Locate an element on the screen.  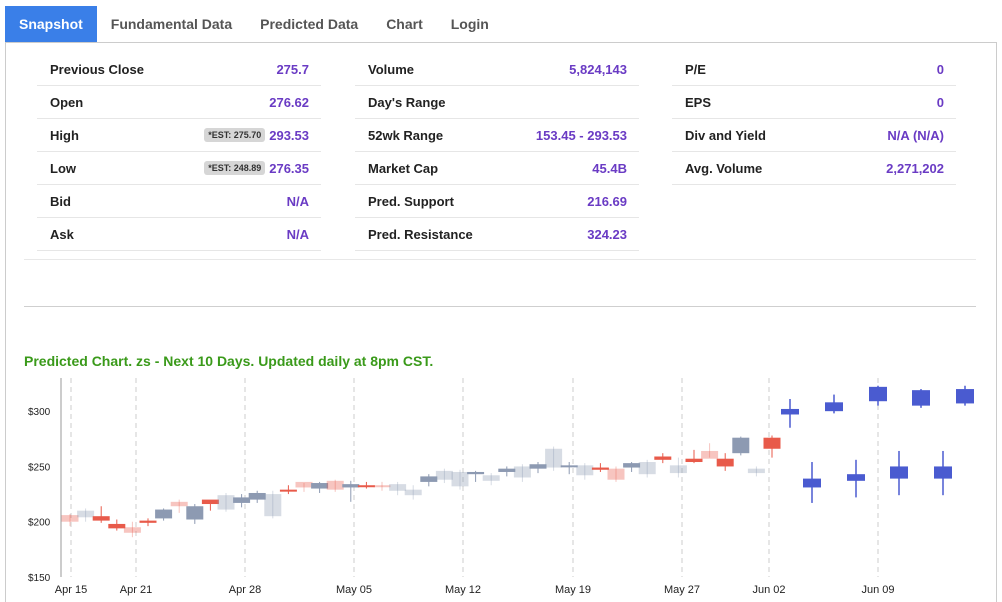
stat-label: Pred. Resistance is located at coordinates (420, 234).